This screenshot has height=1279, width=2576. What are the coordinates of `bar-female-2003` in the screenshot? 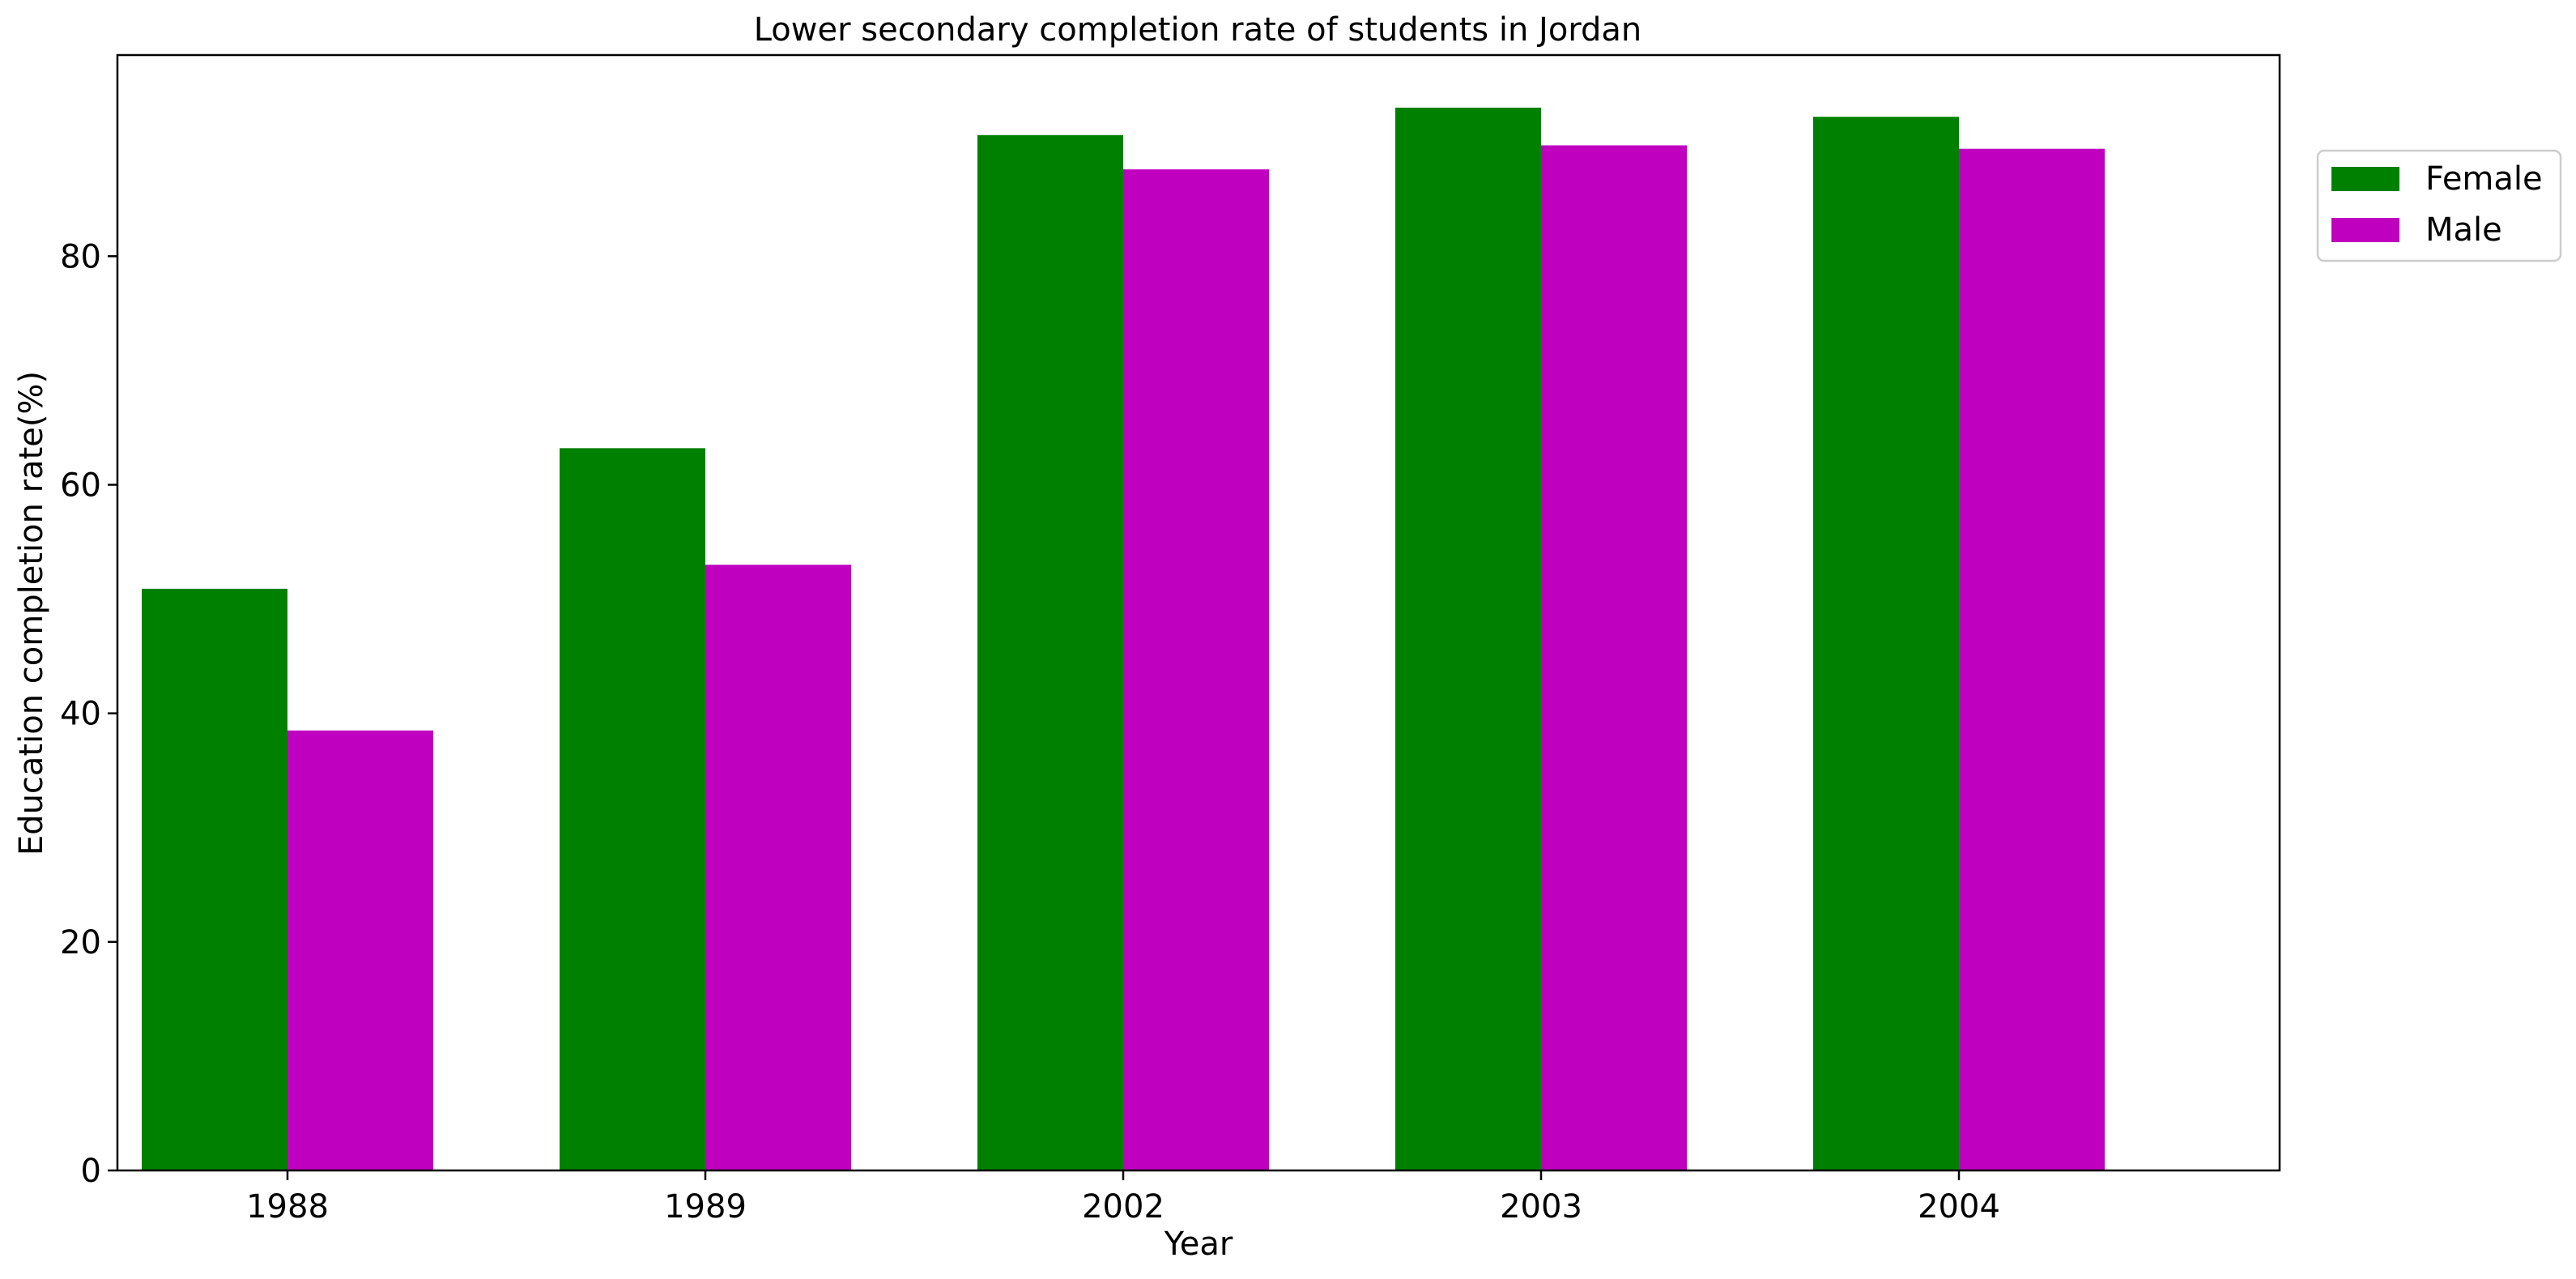 It's located at (1468, 638).